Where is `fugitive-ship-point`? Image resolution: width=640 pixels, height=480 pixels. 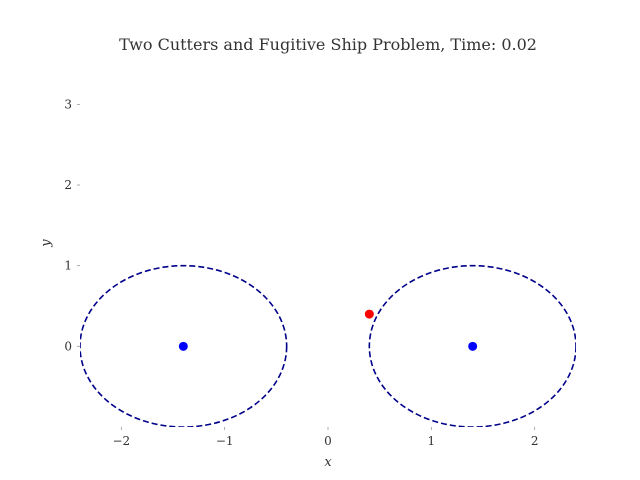
fugitive-ship-point is located at coordinates (369, 314).